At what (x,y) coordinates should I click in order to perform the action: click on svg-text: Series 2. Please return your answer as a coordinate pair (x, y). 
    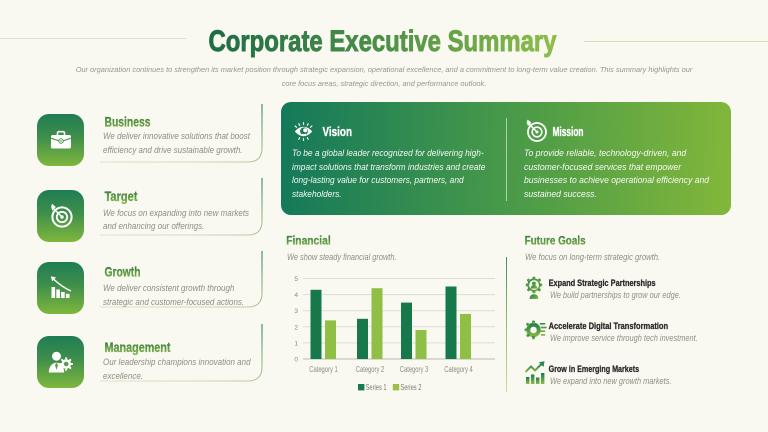
    Looking at the image, I should click on (410, 387).